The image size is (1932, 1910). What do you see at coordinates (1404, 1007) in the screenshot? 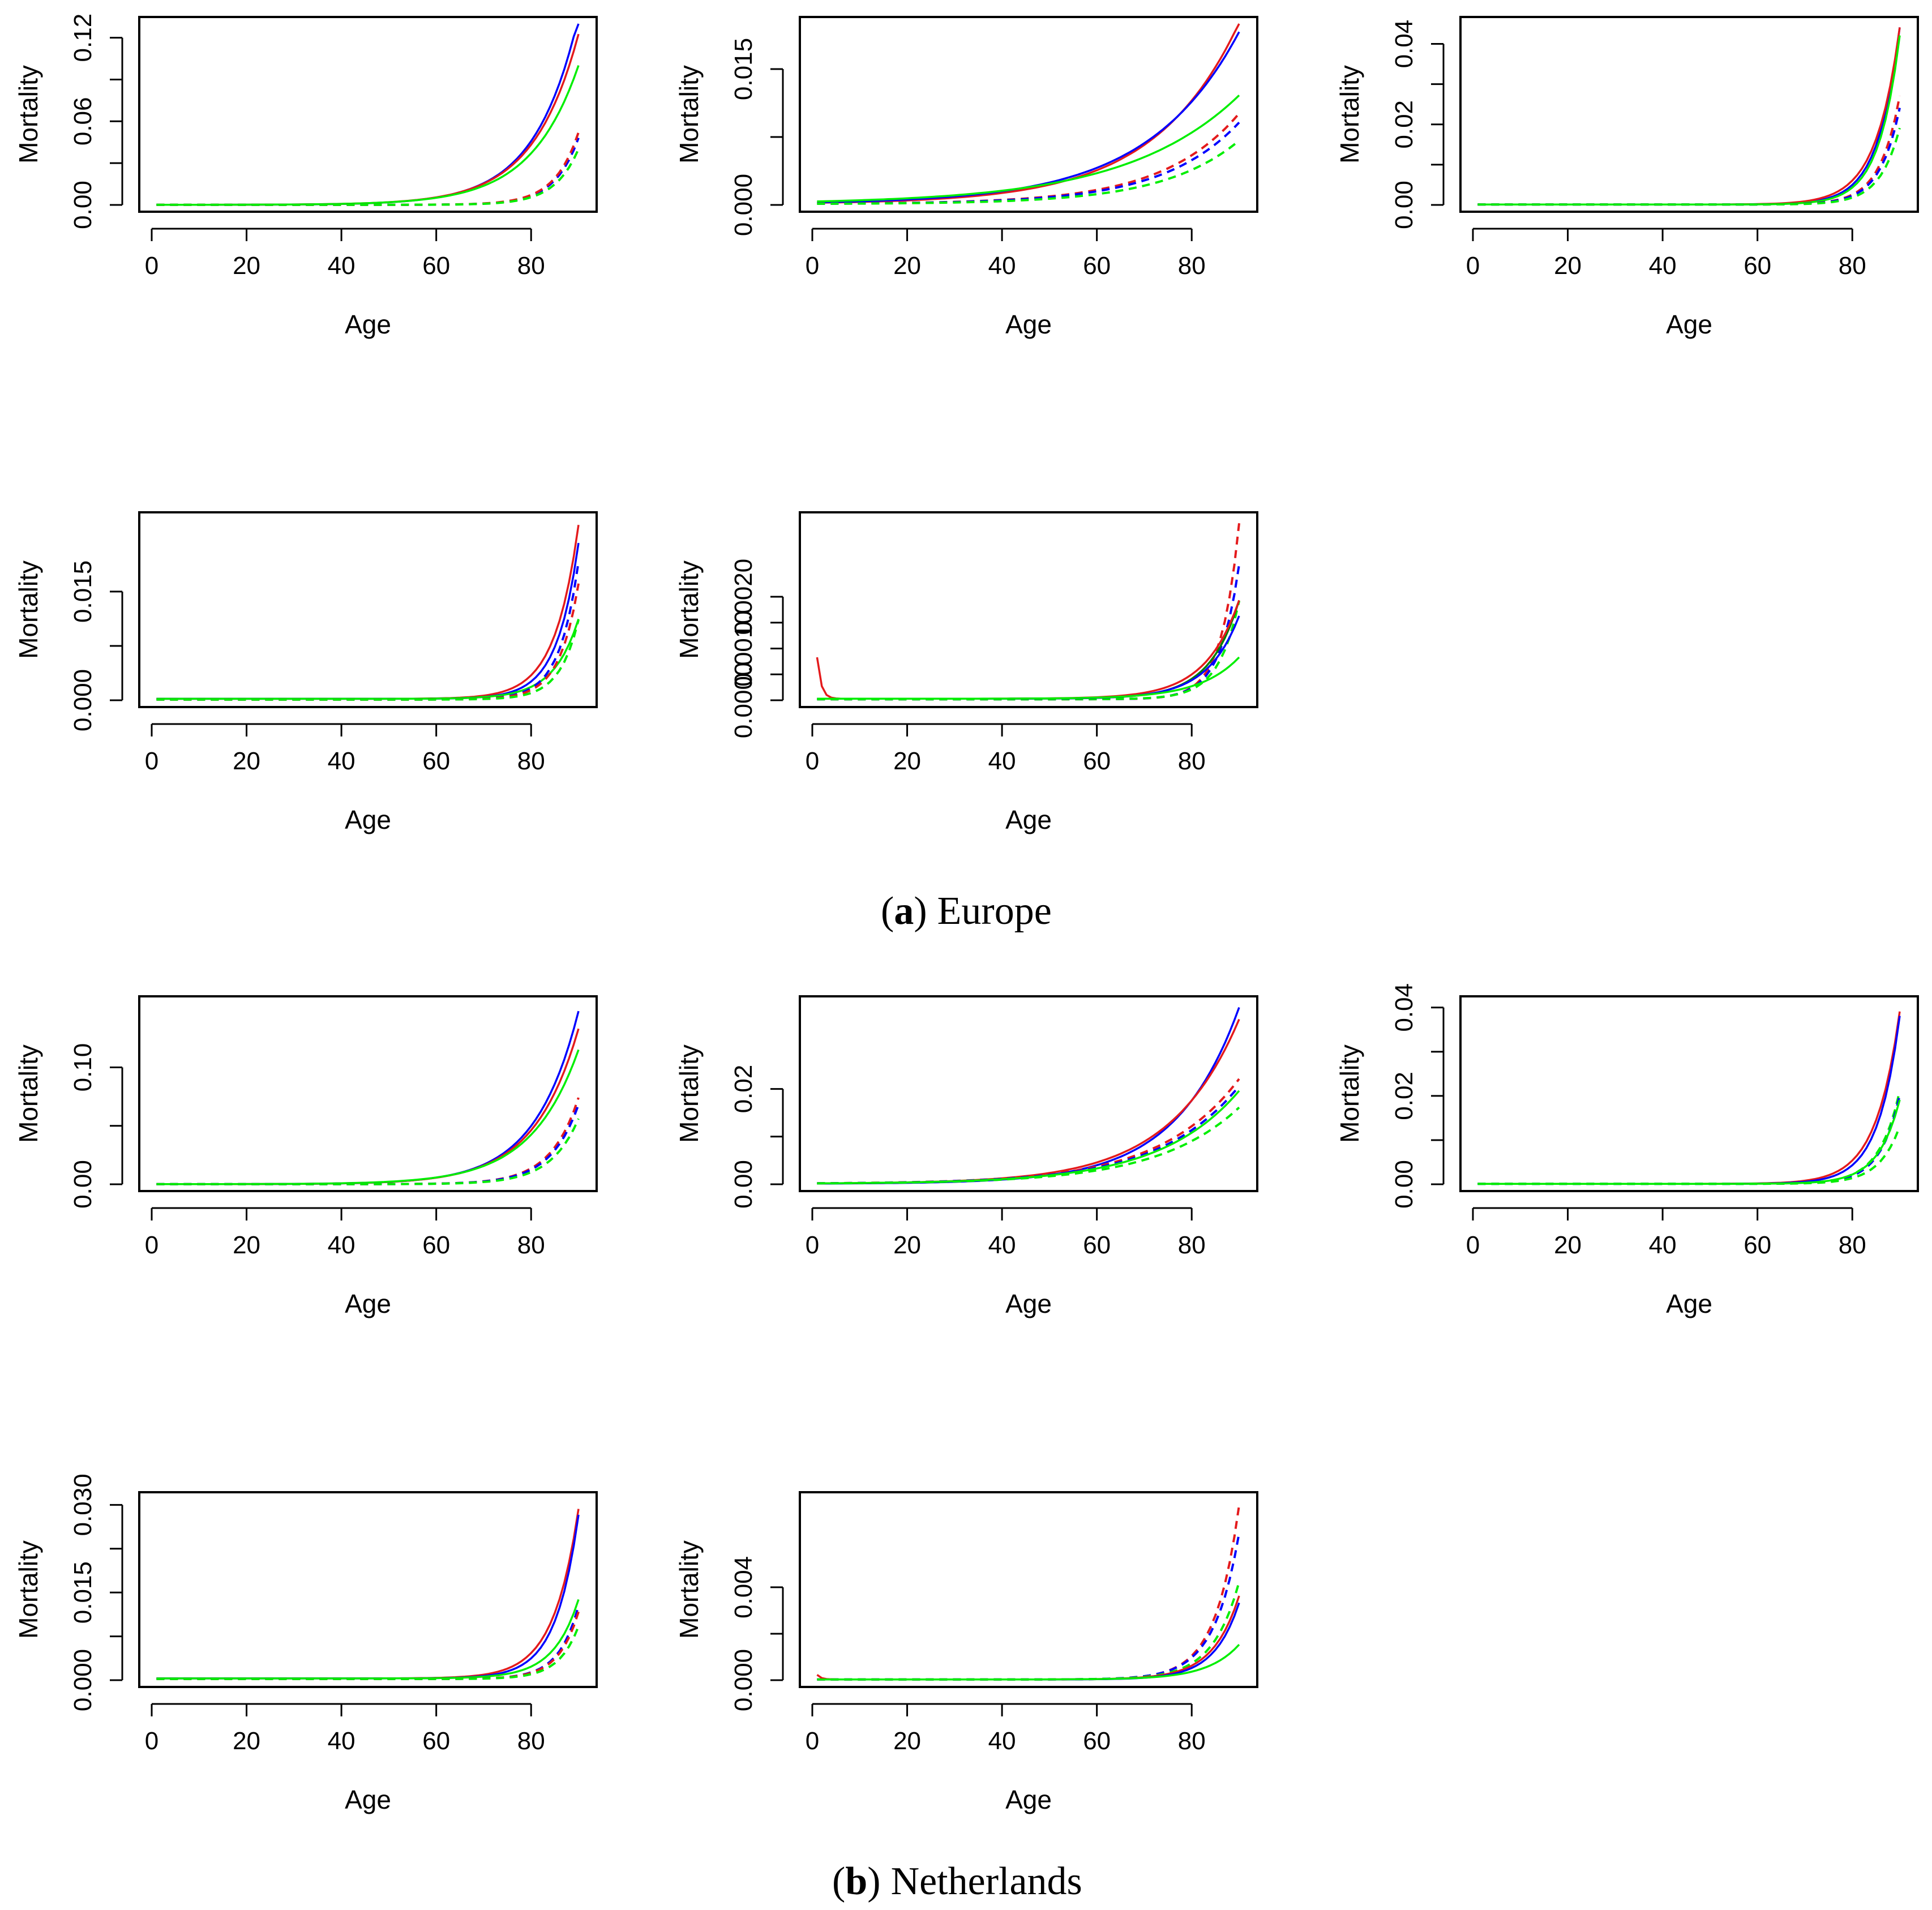
I see `y-tick-label: 0.04` at bounding box center [1404, 1007].